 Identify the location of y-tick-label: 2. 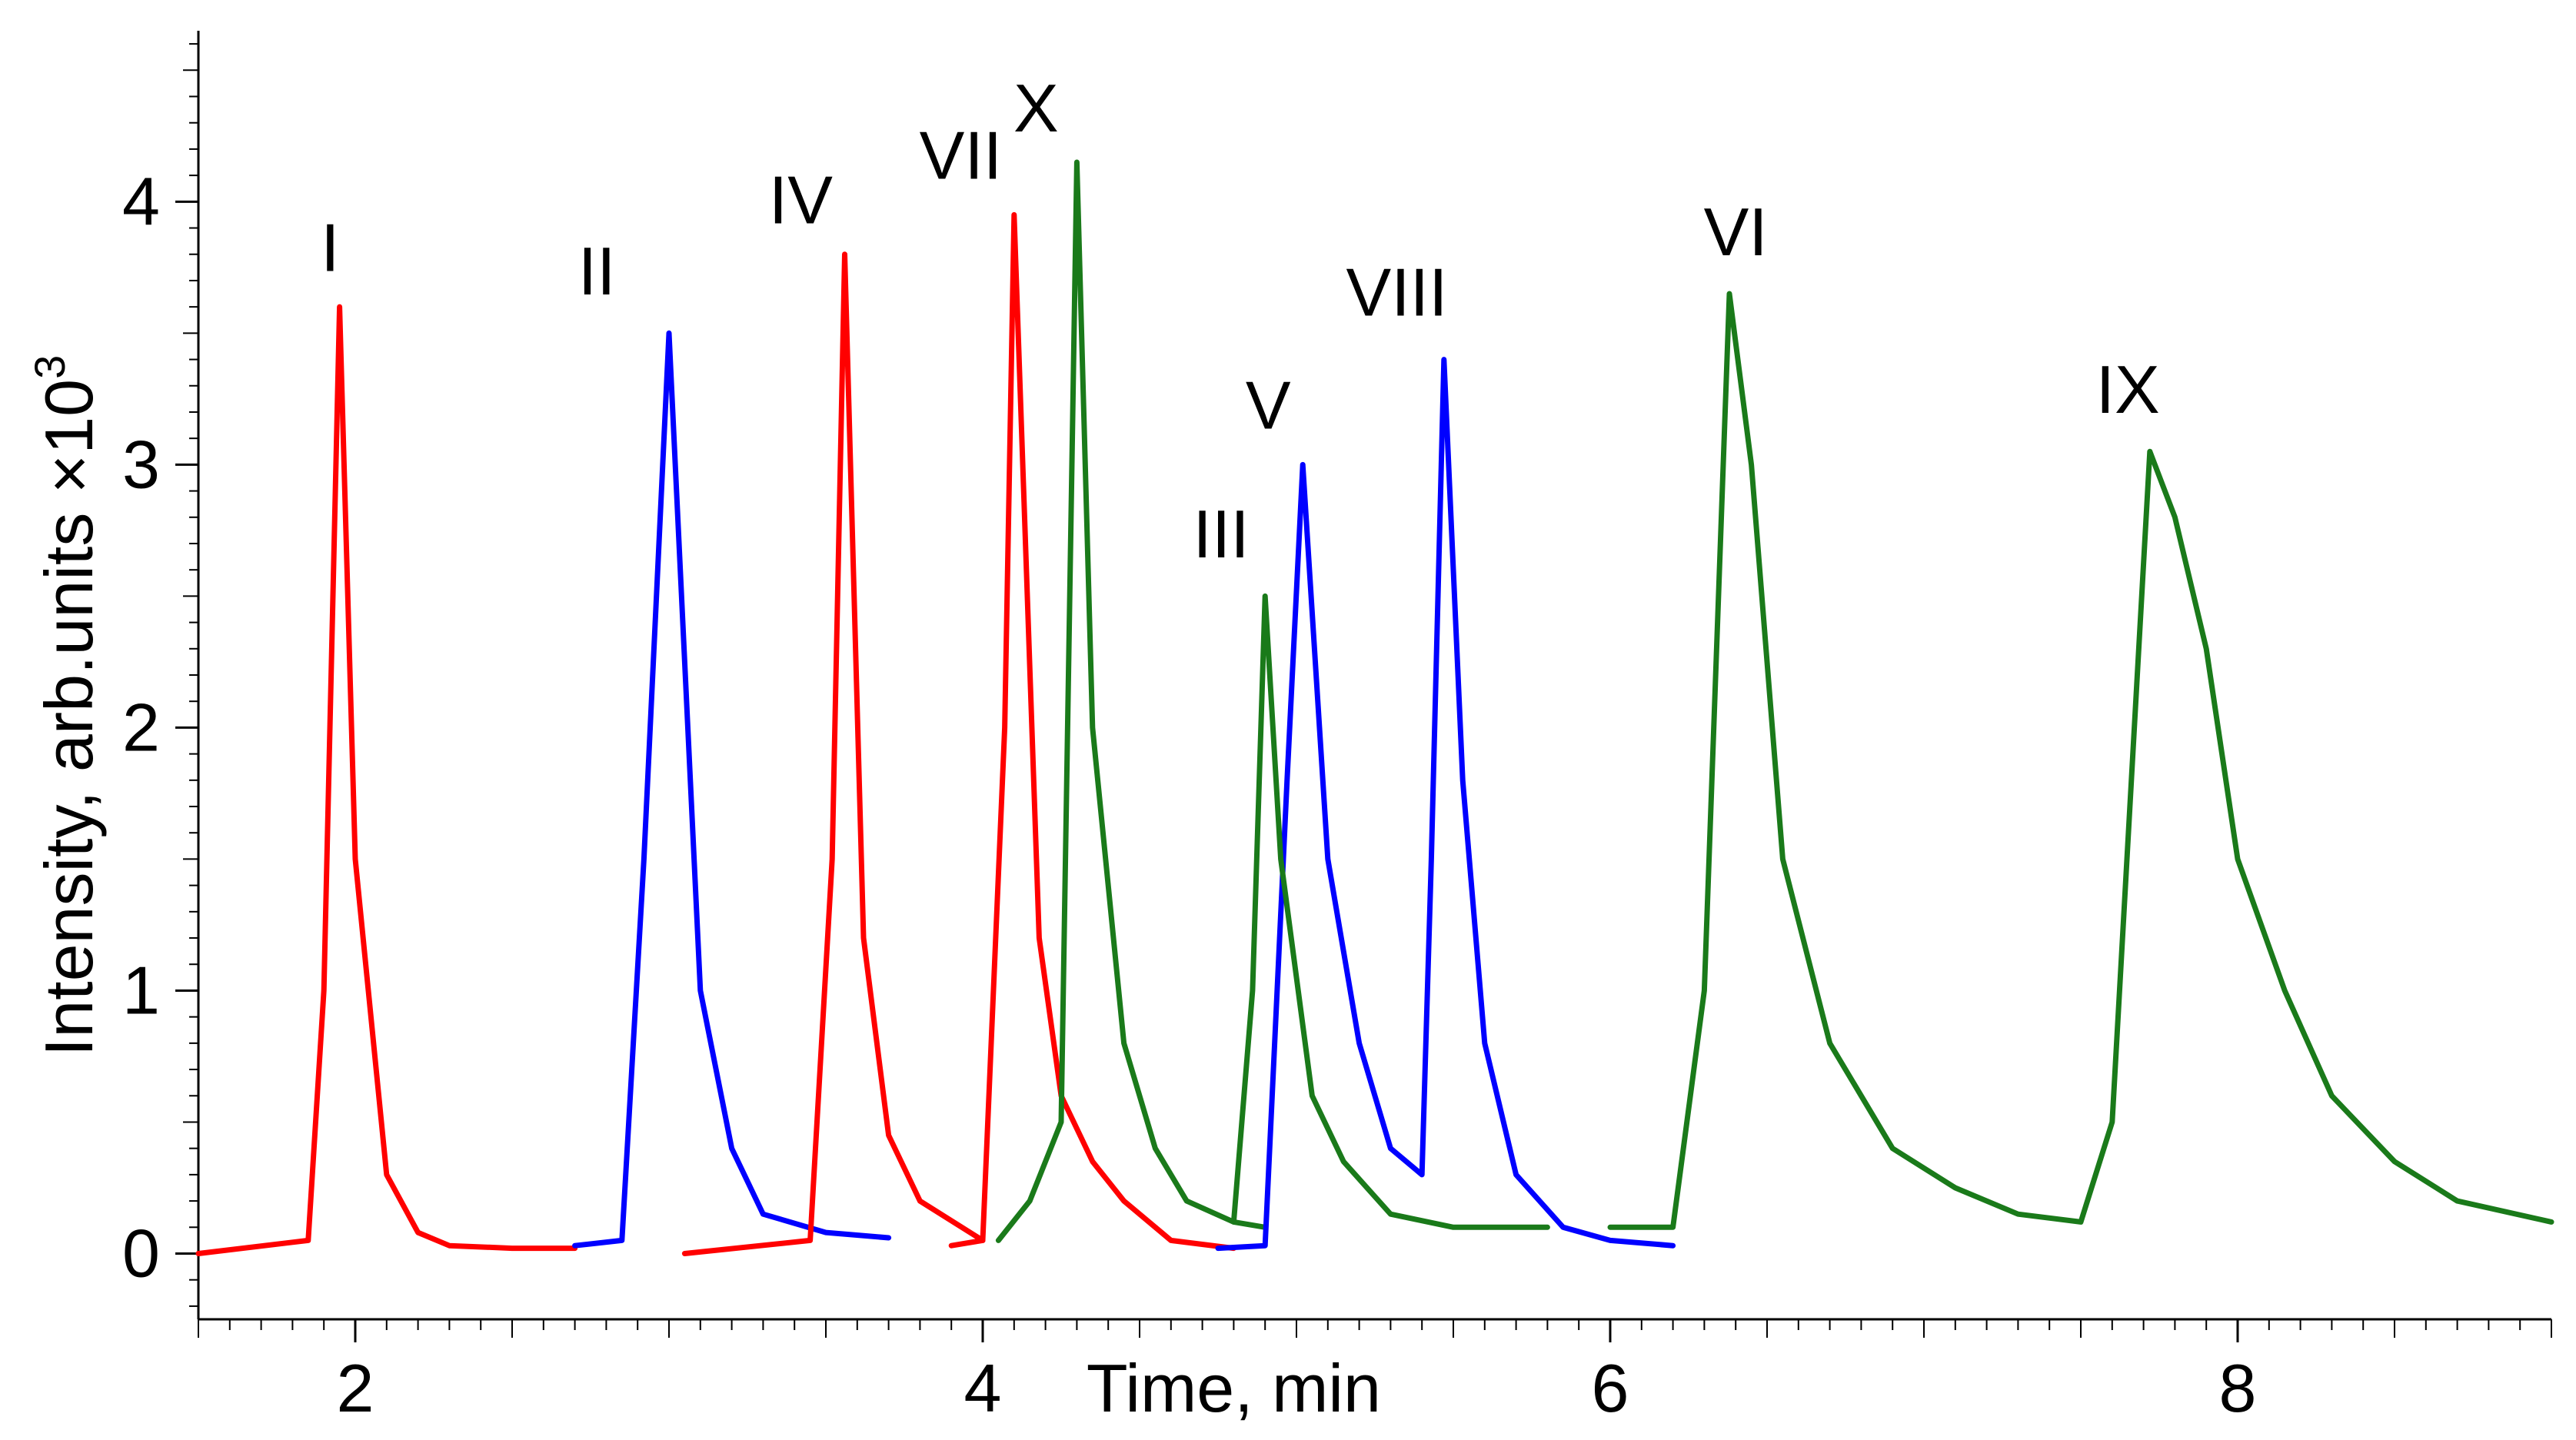
(141, 727).